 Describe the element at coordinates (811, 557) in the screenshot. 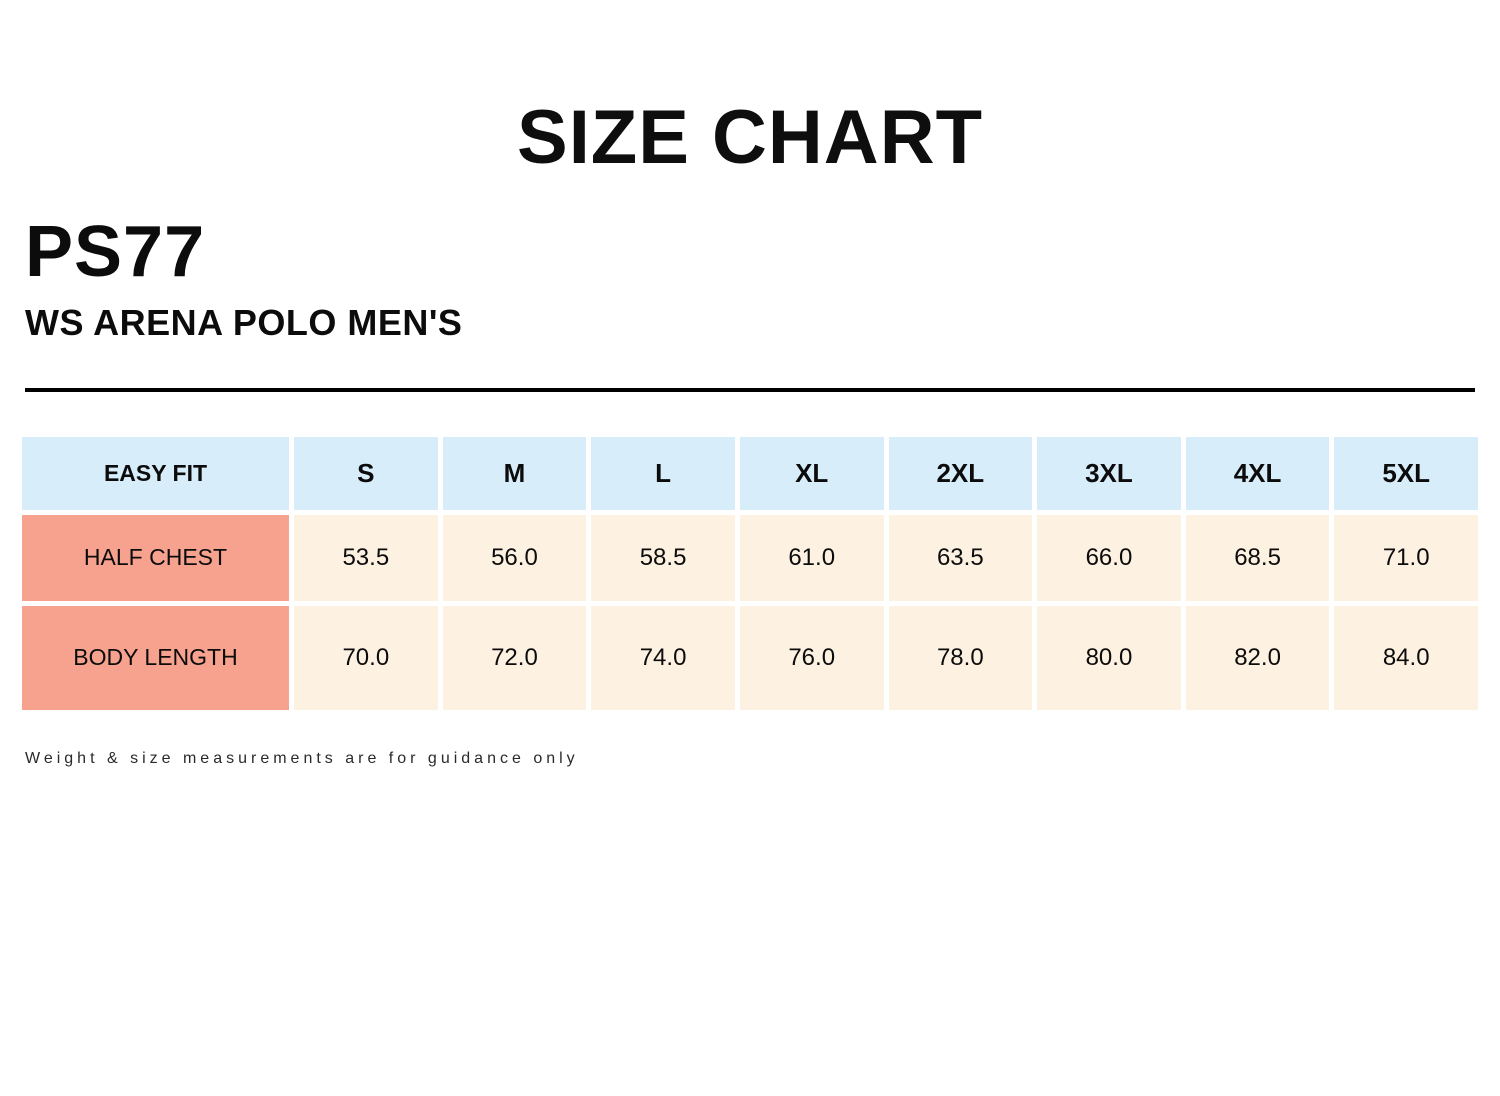

I see `table-cell: 61.0` at that location.